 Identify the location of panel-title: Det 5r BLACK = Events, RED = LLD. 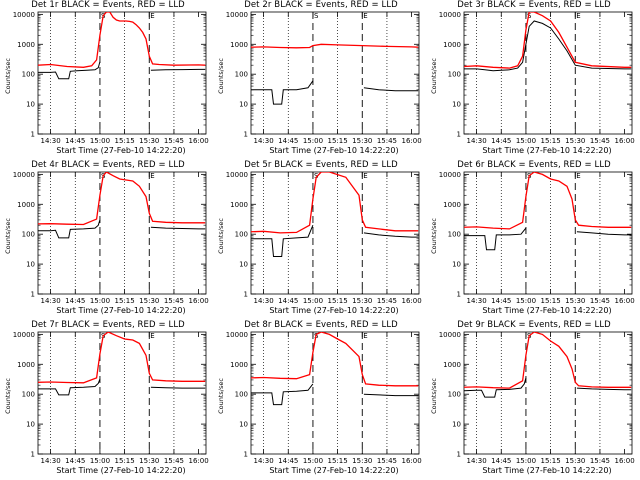
(321, 165).